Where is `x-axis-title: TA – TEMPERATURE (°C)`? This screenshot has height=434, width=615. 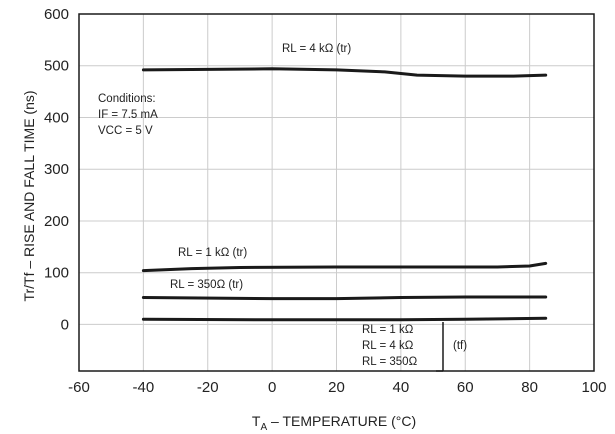
x-axis-title: TA – TEMPERATURE (°C) is located at coordinates (334, 423).